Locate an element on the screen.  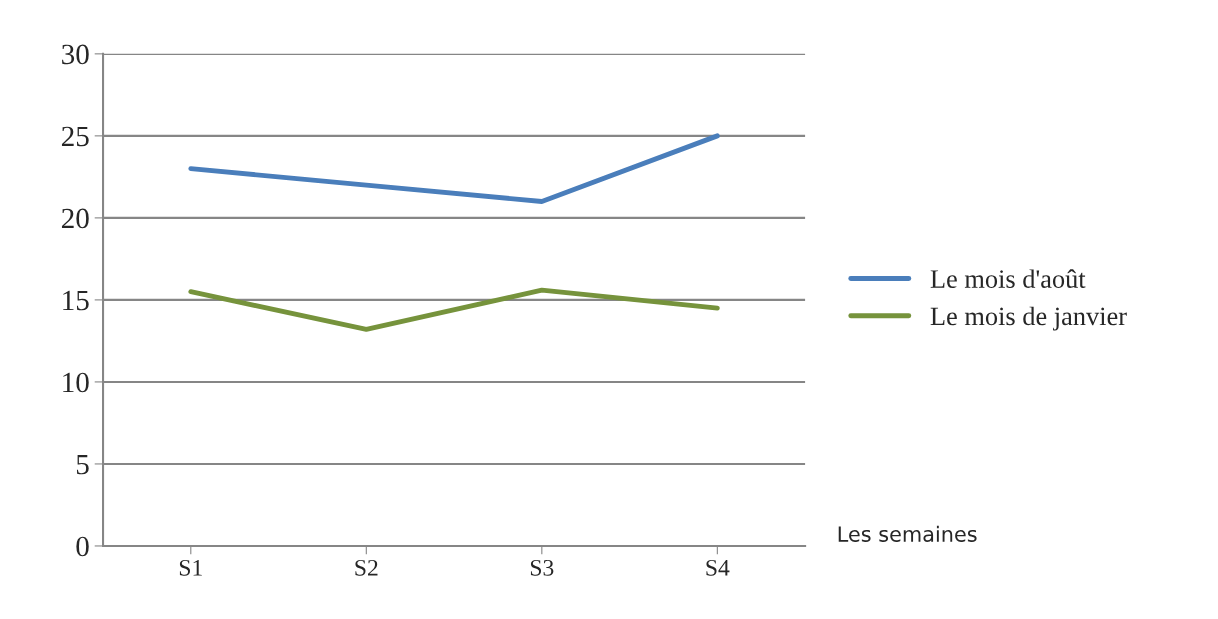
x-tick-label: S2 is located at coordinates (366, 567).